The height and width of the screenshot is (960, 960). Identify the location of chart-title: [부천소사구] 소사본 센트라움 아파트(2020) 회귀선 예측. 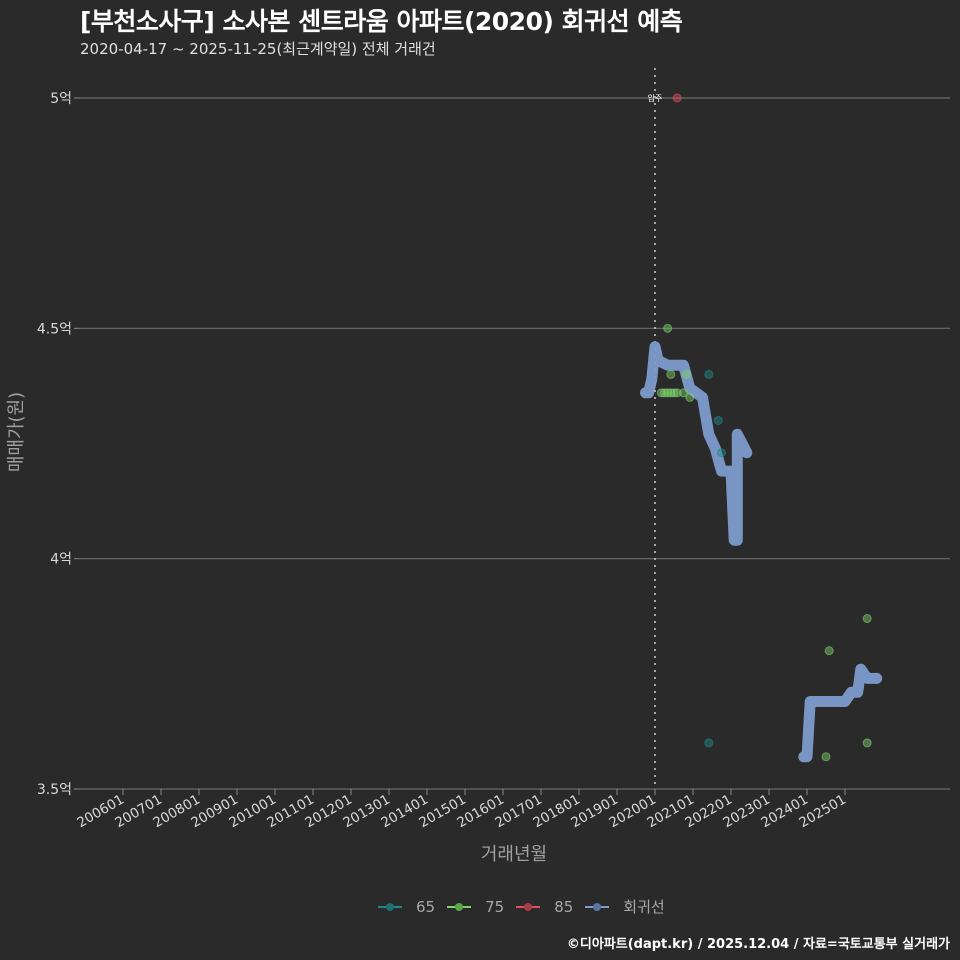
(381, 21).